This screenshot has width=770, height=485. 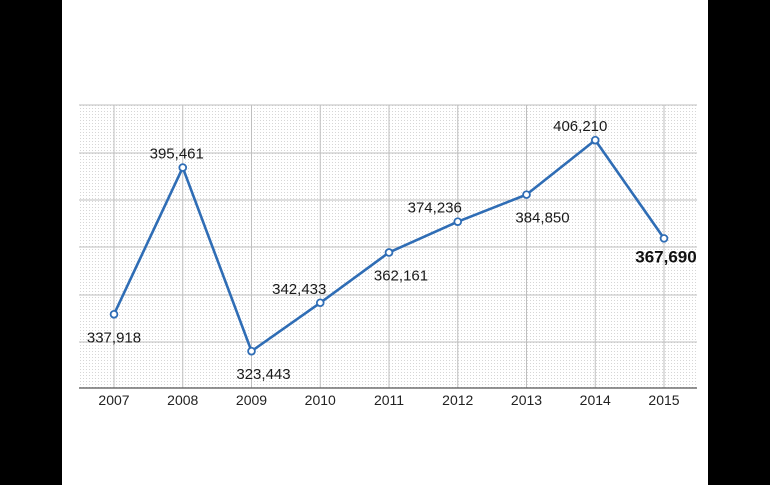 I want to click on x-tick-label: 2012, so click(x=457, y=400).